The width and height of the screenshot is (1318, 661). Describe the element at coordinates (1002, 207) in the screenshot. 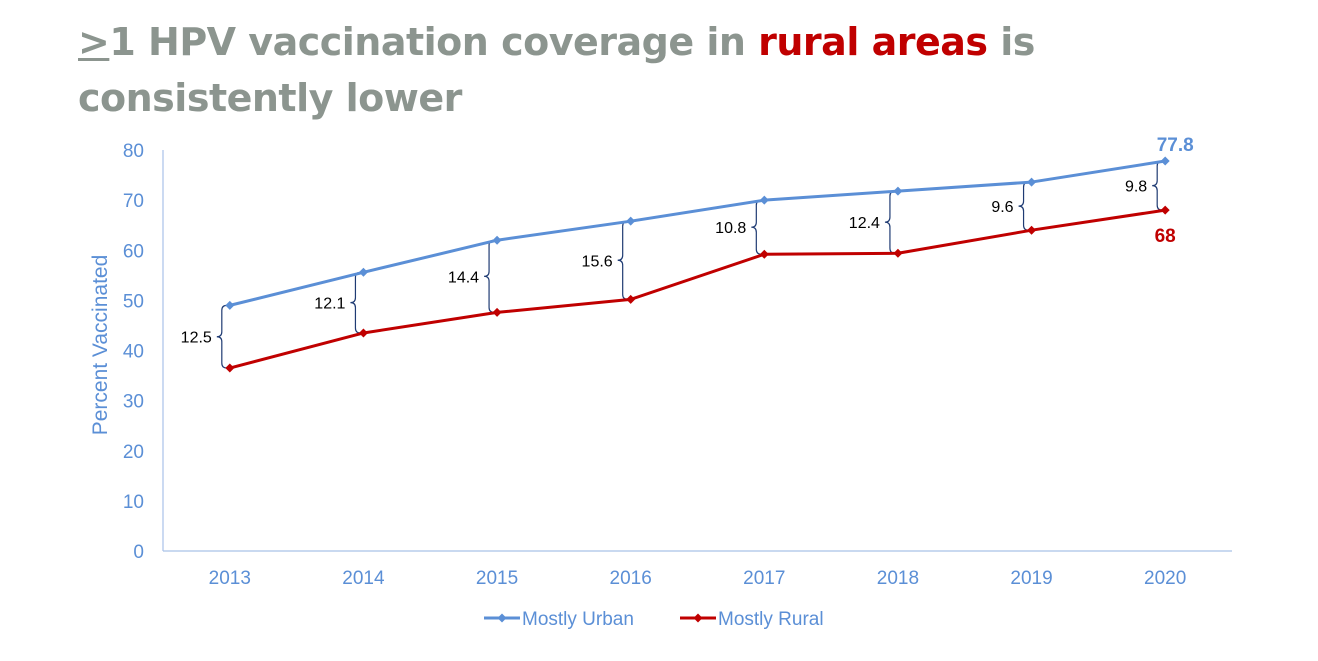

I see `gap-label: 9.6` at that location.